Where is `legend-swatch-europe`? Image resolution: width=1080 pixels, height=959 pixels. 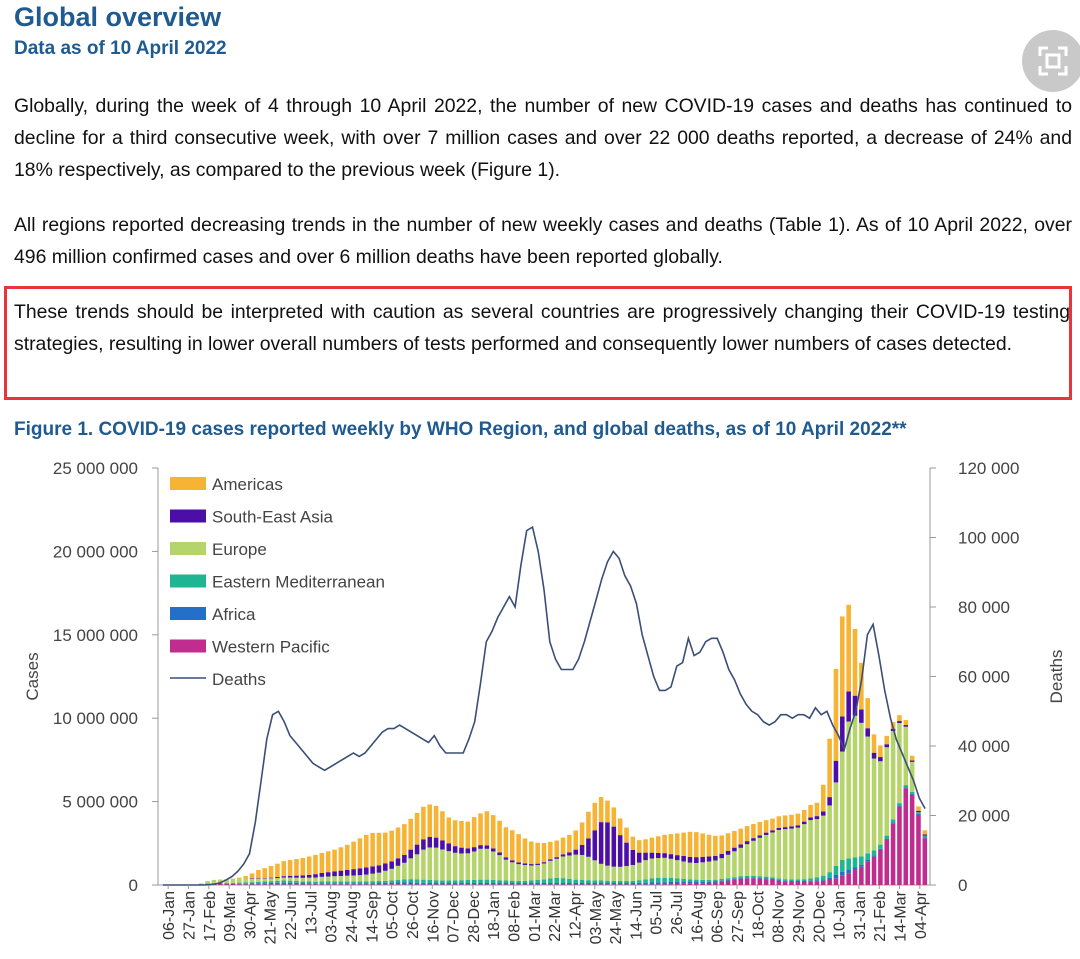 legend-swatch-europe is located at coordinates (188, 548).